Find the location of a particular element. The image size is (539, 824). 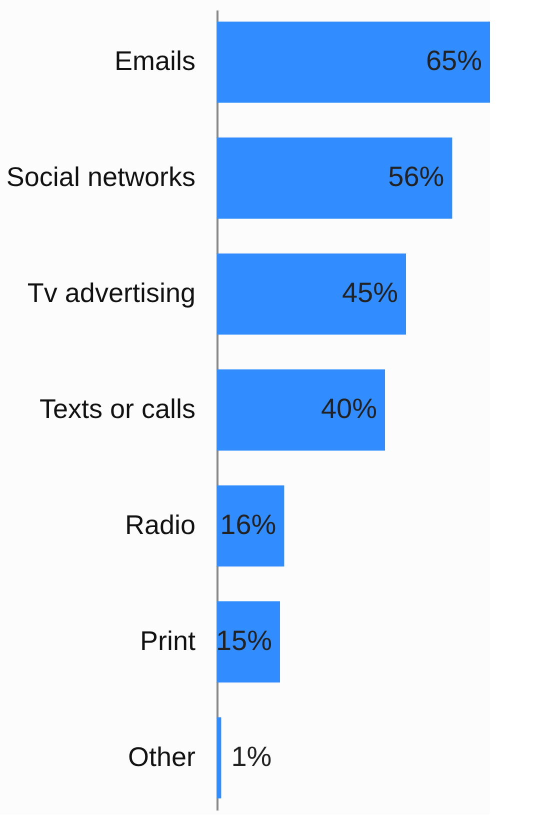

y-tick-label: Social networks is located at coordinates (101, 177).